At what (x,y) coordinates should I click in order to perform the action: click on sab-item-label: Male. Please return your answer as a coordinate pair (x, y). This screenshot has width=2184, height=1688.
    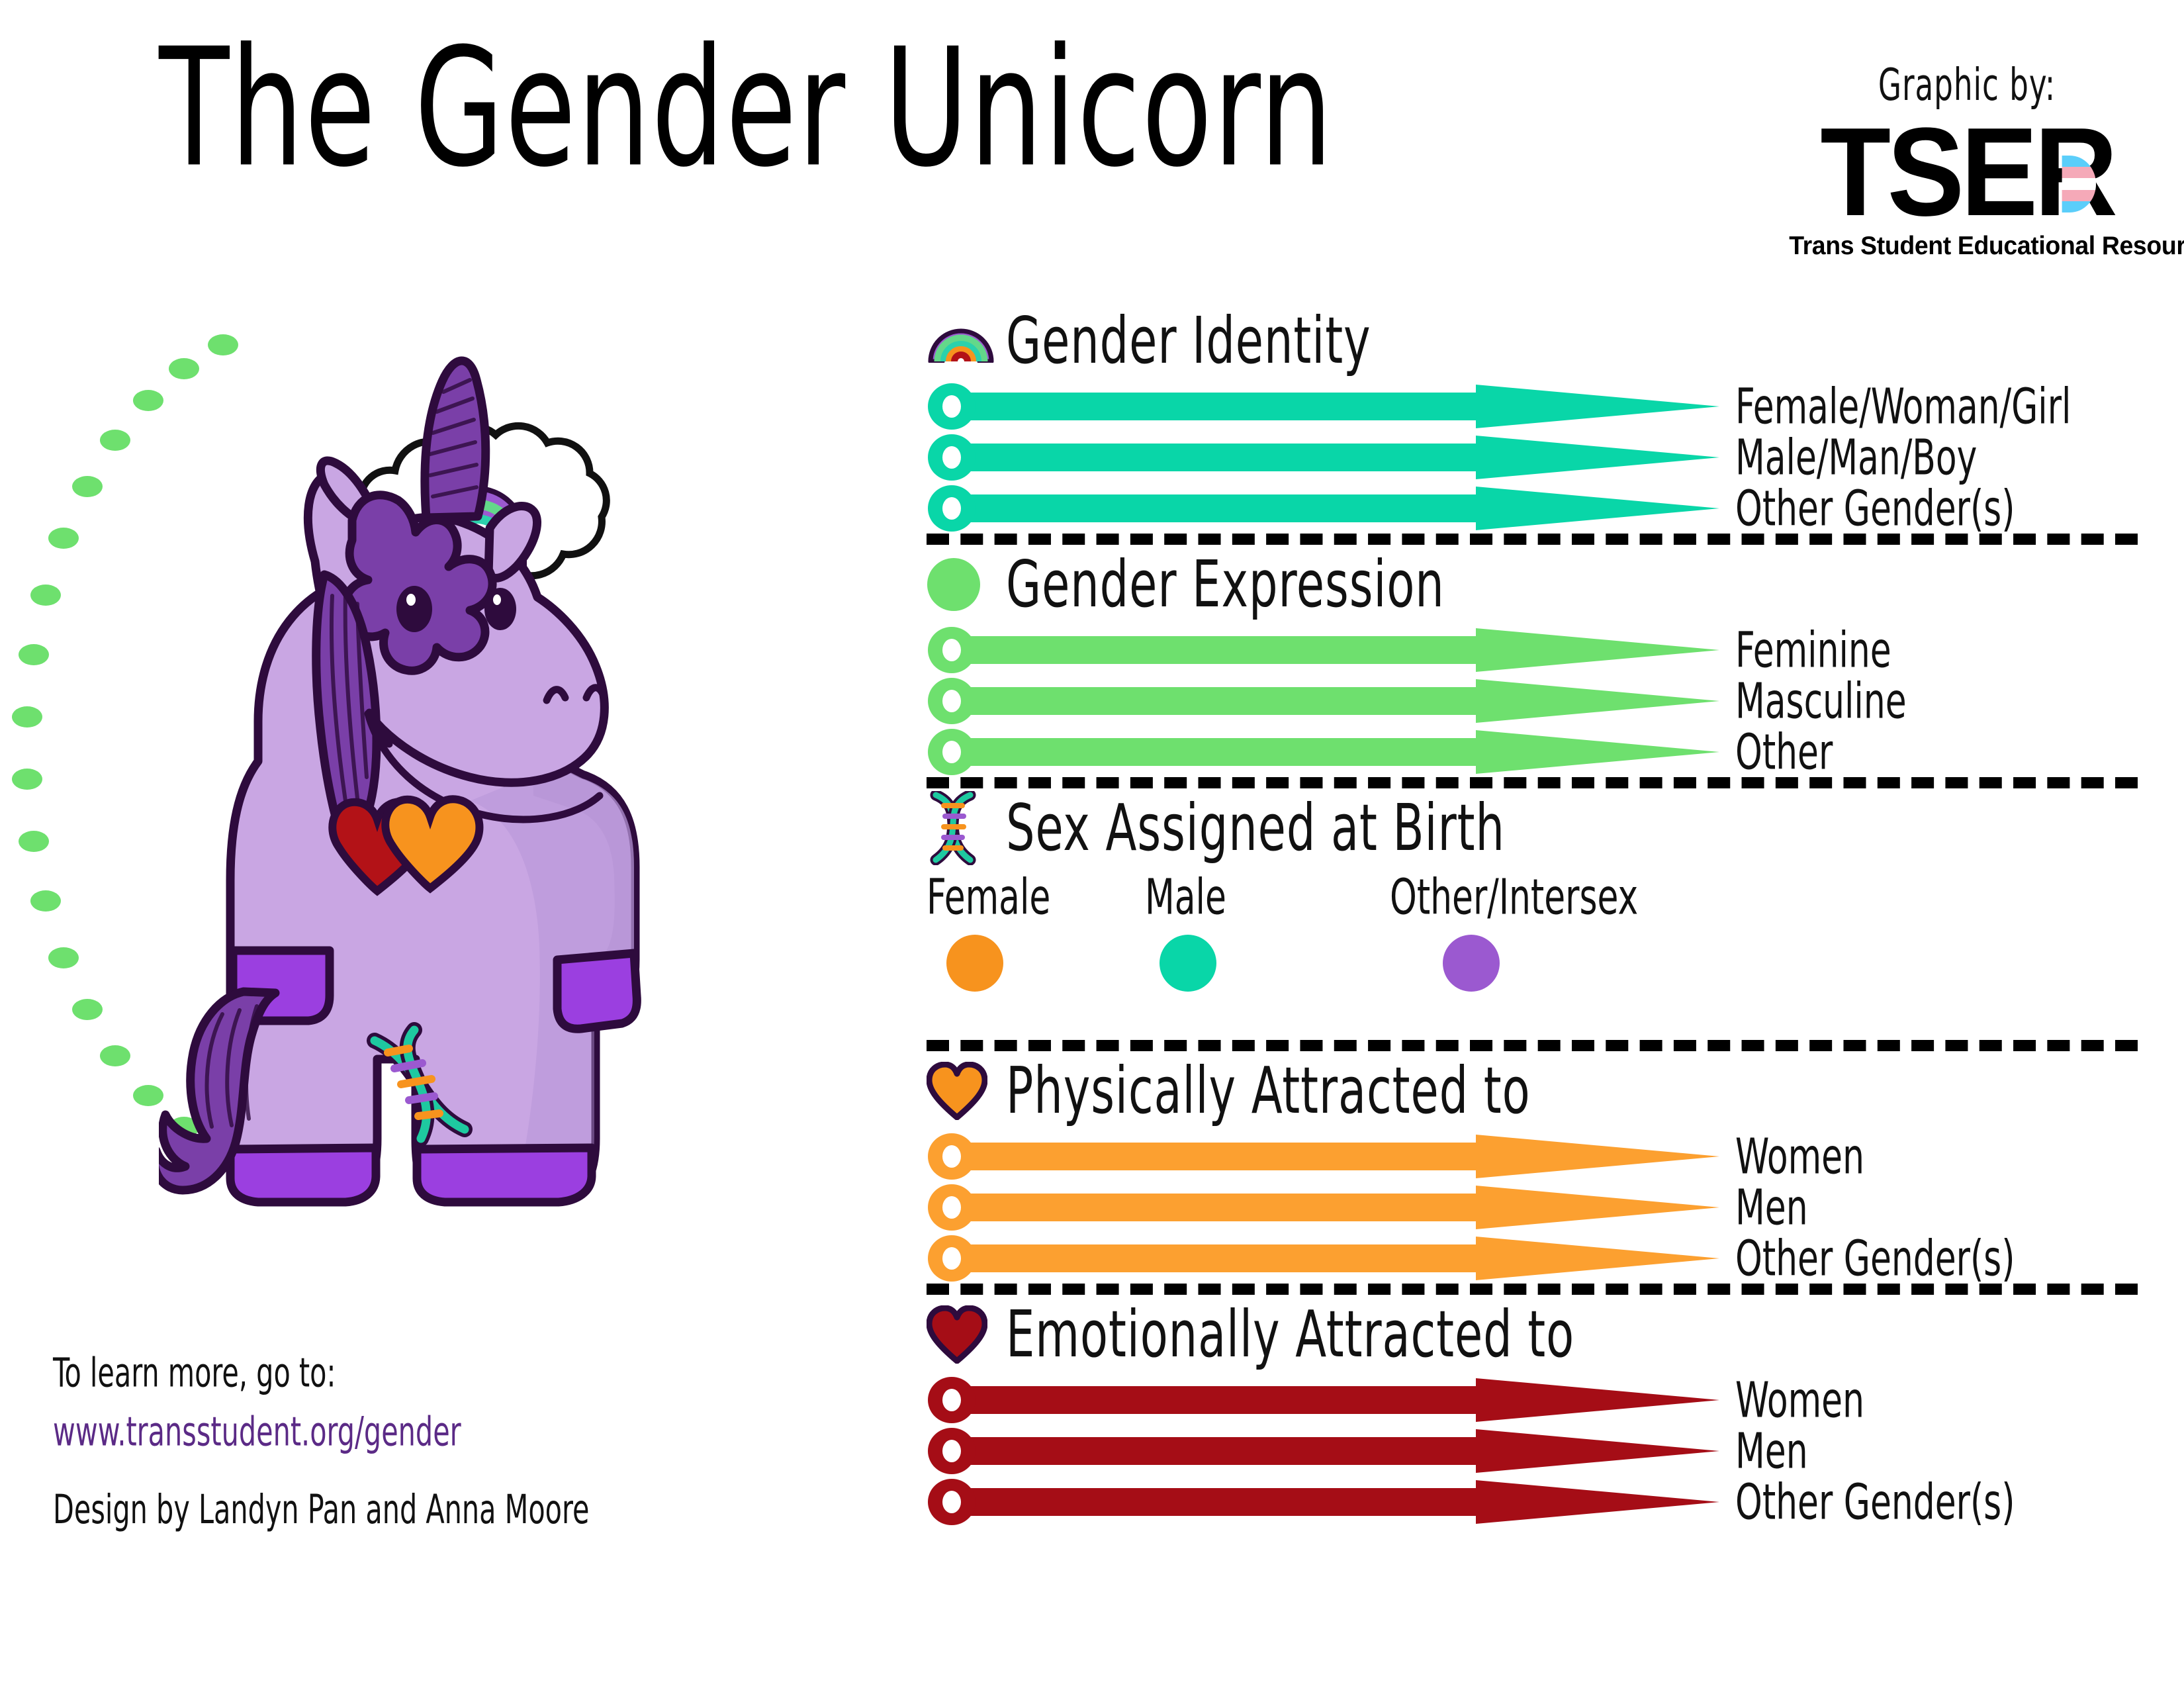
    Looking at the image, I should click on (1185, 897).